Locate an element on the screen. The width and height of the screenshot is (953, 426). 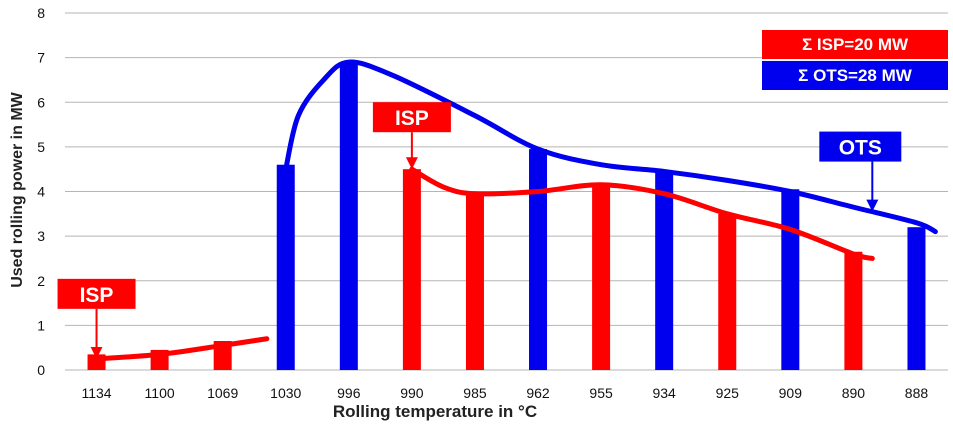
x-tick-label: 1100 is located at coordinates (160, 393).